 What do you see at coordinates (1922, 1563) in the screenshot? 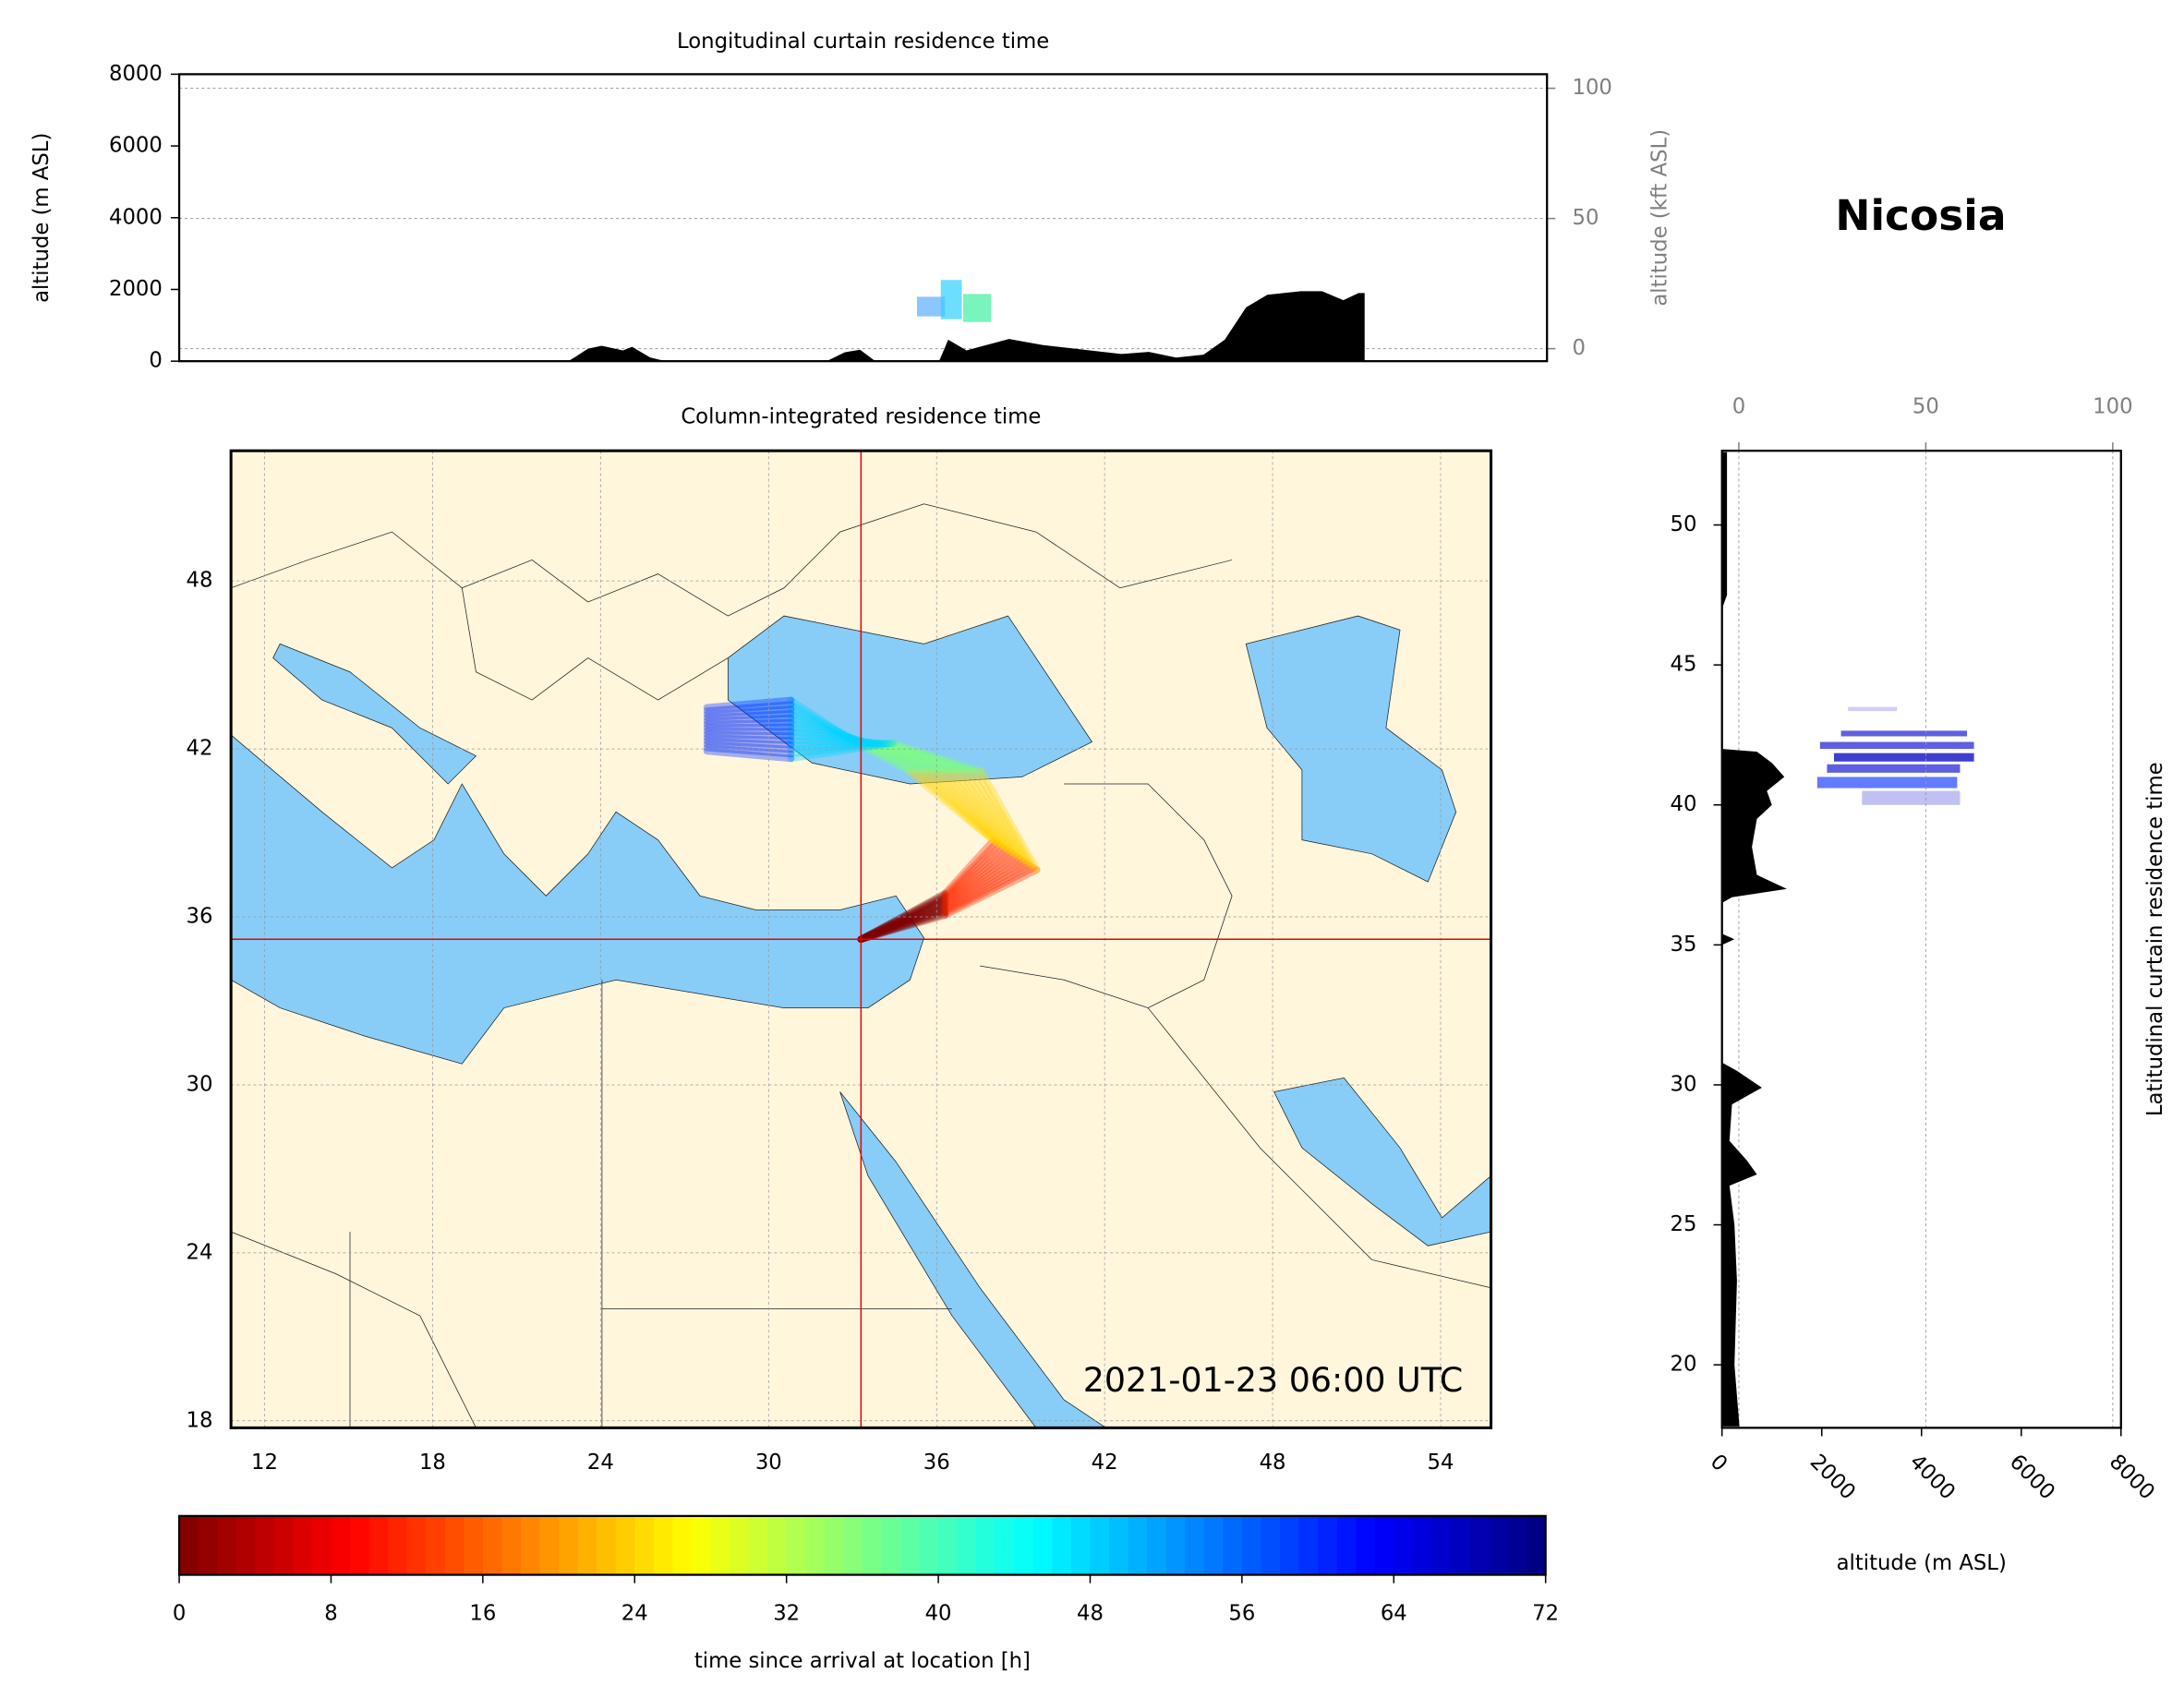
I see `x-axis-label: altitude (m ASL)` at bounding box center [1922, 1563].